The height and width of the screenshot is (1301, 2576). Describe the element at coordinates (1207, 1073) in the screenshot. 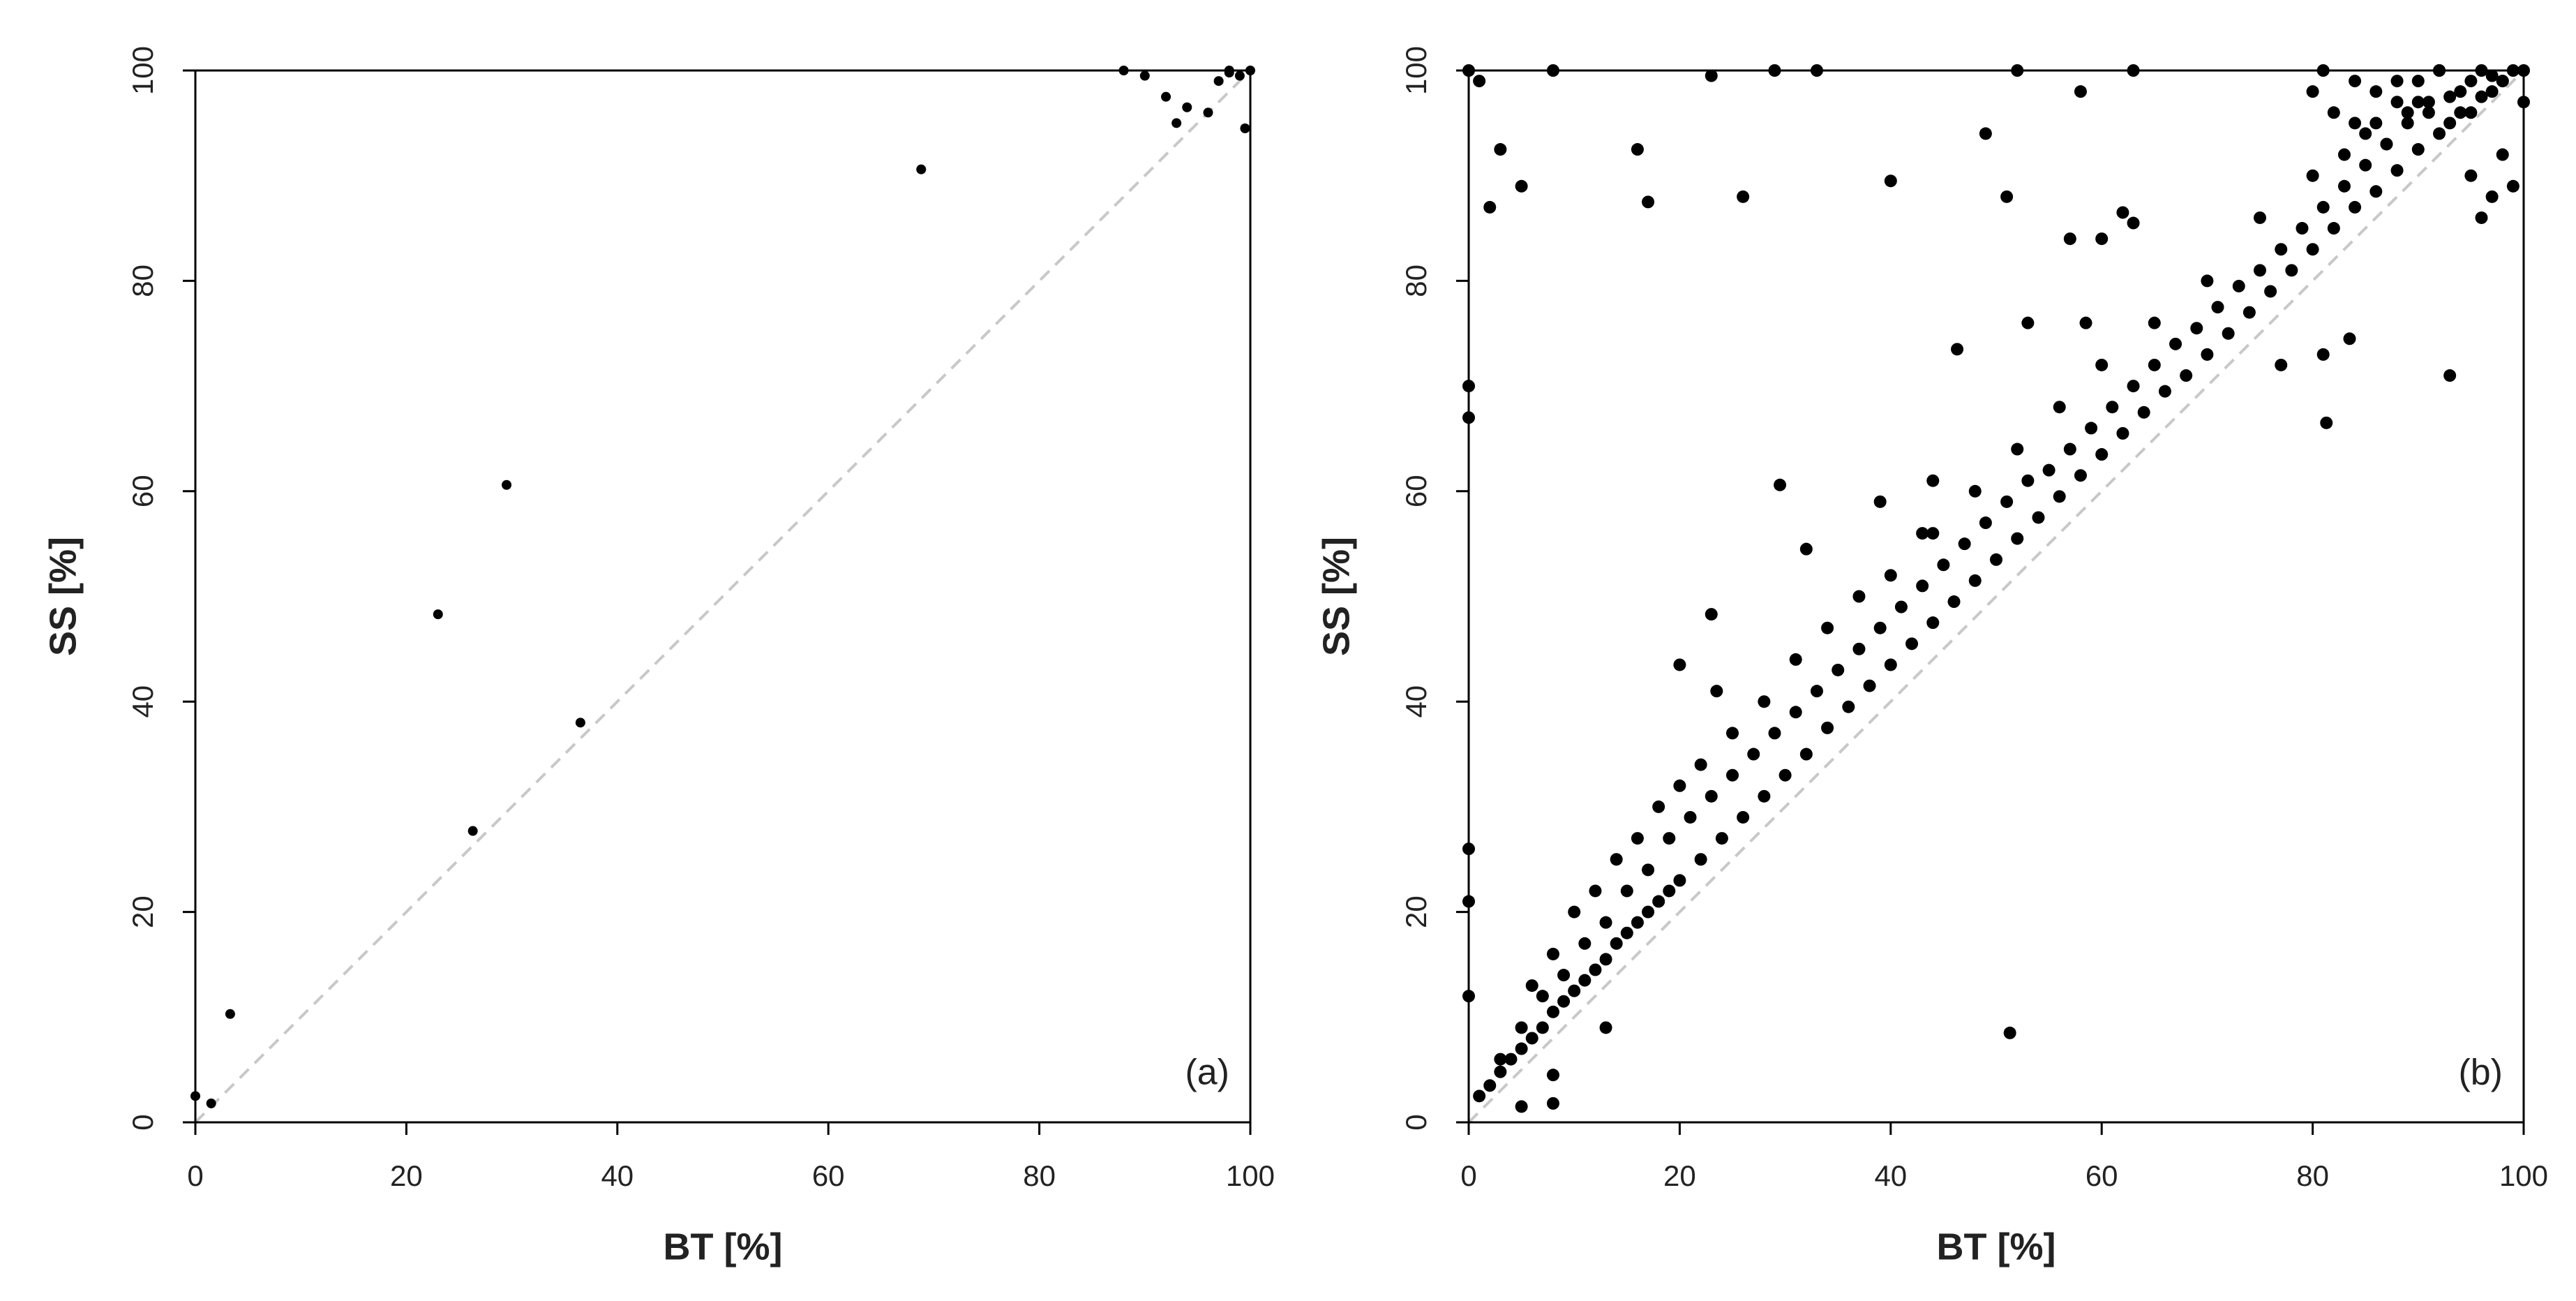

I see `panel-label: (a)` at that location.